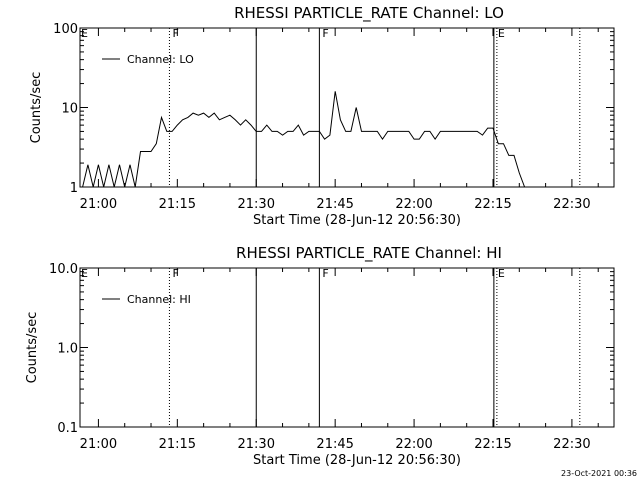 This screenshot has width=640, height=480. What do you see at coordinates (98, 204) in the screenshot?
I see `panel1-x-tick-label: 21:00` at bounding box center [98, 204].